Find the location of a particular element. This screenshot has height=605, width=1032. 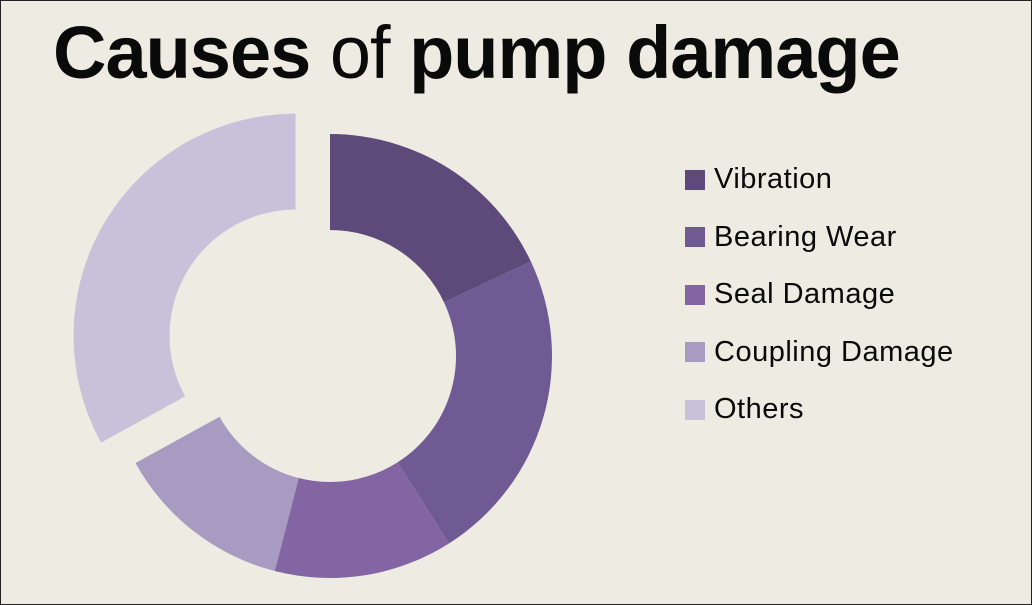

title-part-of: of is located at coordinates (360, 52).